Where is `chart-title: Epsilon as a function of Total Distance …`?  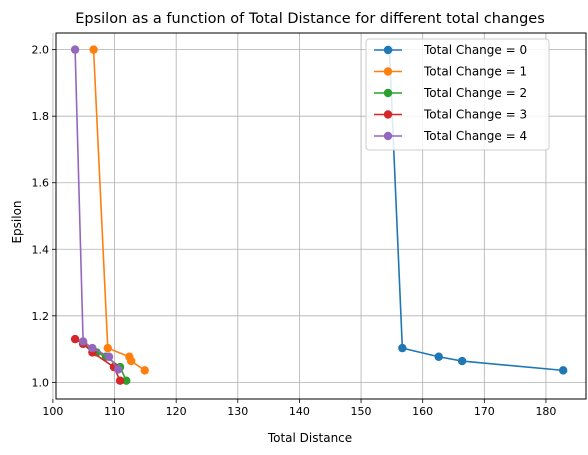 chart-title: Epsilon as a function of Total Distance … is located at coordinates (310, 19).